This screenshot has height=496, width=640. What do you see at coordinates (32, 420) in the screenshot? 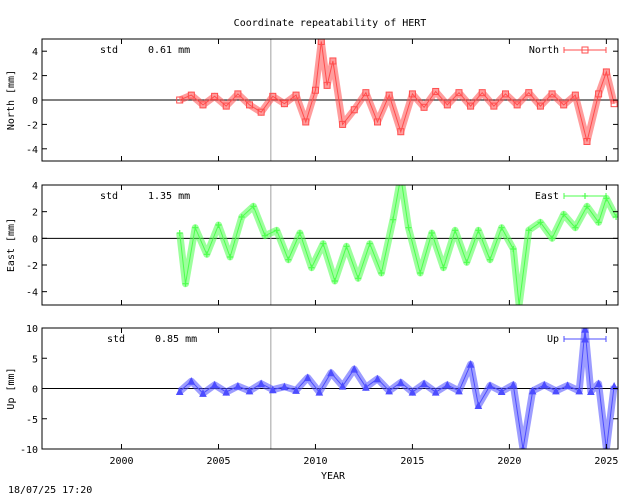
I see `y-tick-label: -5` at bounding box center [32, 420].